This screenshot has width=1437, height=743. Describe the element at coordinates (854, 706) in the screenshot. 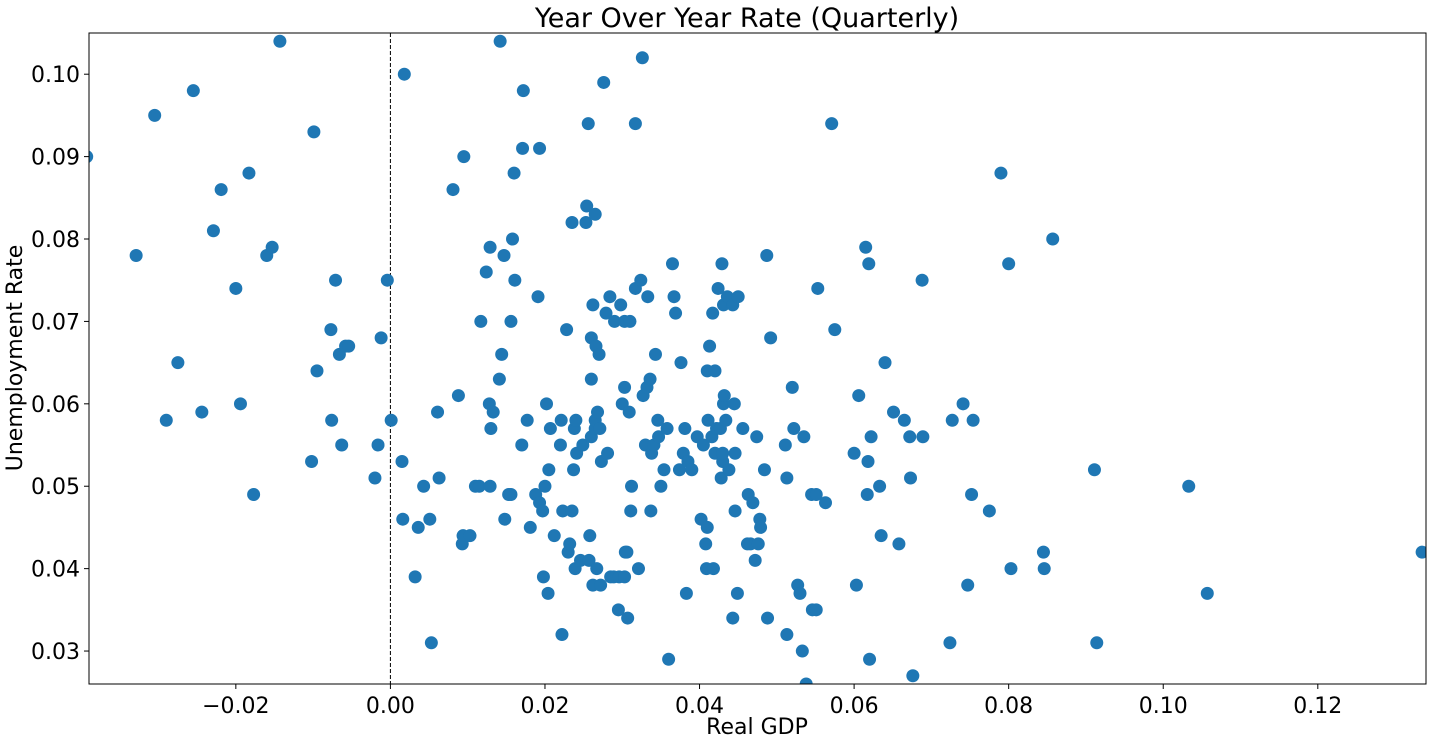

I see `x-tick-label: 0.06` at that location.